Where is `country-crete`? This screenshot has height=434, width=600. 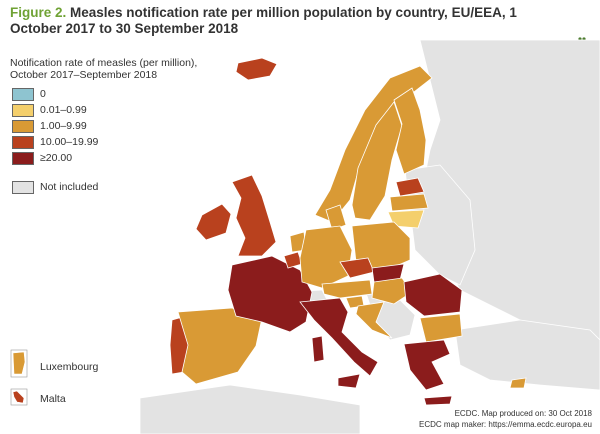 country-crete is located at coordinates (438, 400).